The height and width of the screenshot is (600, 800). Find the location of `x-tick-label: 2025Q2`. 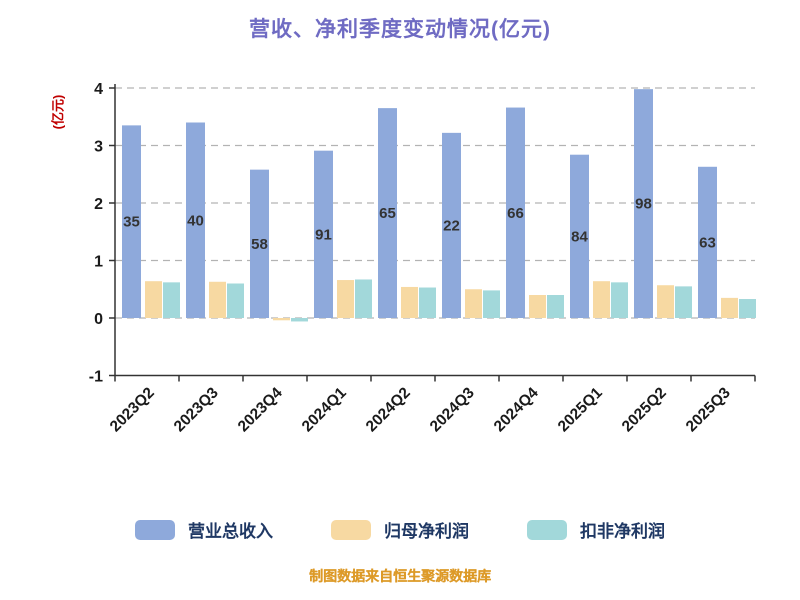

x-tick-label: 2025Q2 is located at coordinates (644, 409).